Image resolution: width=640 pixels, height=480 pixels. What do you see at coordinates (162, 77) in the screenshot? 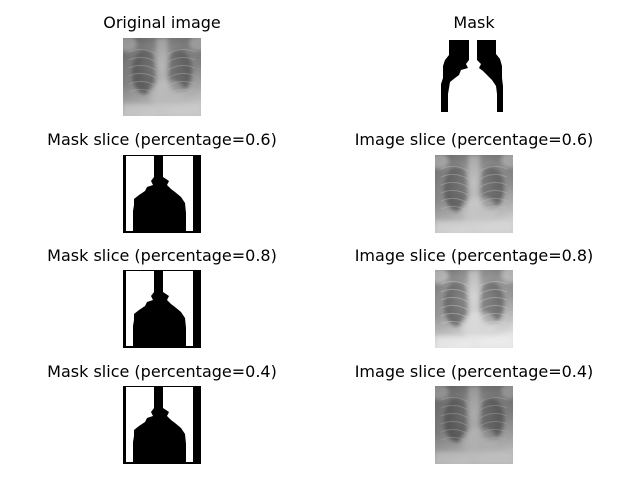
I see `original-xray-image` at bounding box center [162, 77].